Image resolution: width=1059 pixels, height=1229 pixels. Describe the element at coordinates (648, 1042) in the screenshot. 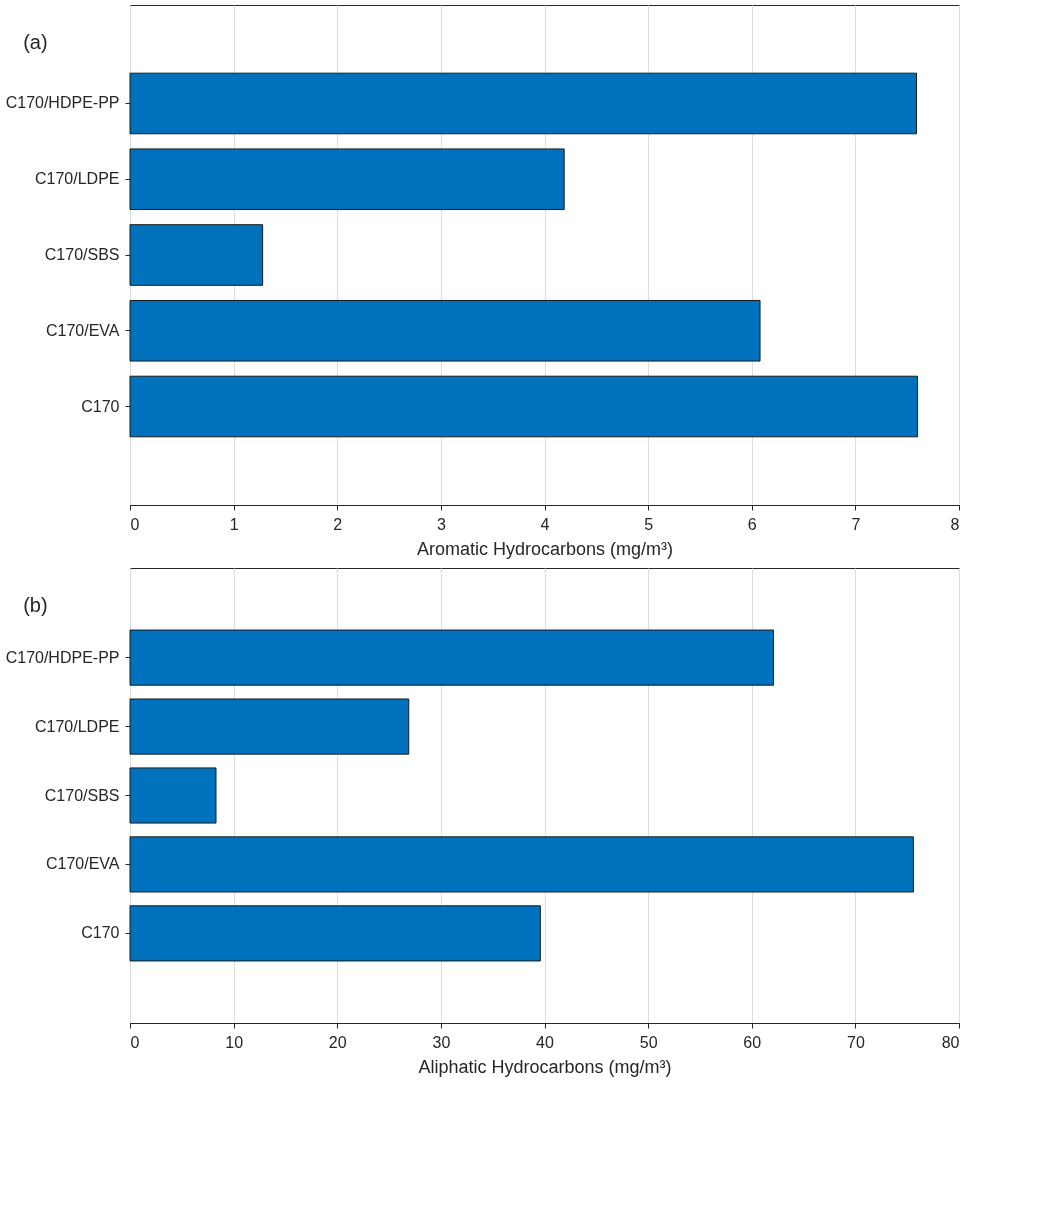

I see `x-tick-label: 50` at that location.